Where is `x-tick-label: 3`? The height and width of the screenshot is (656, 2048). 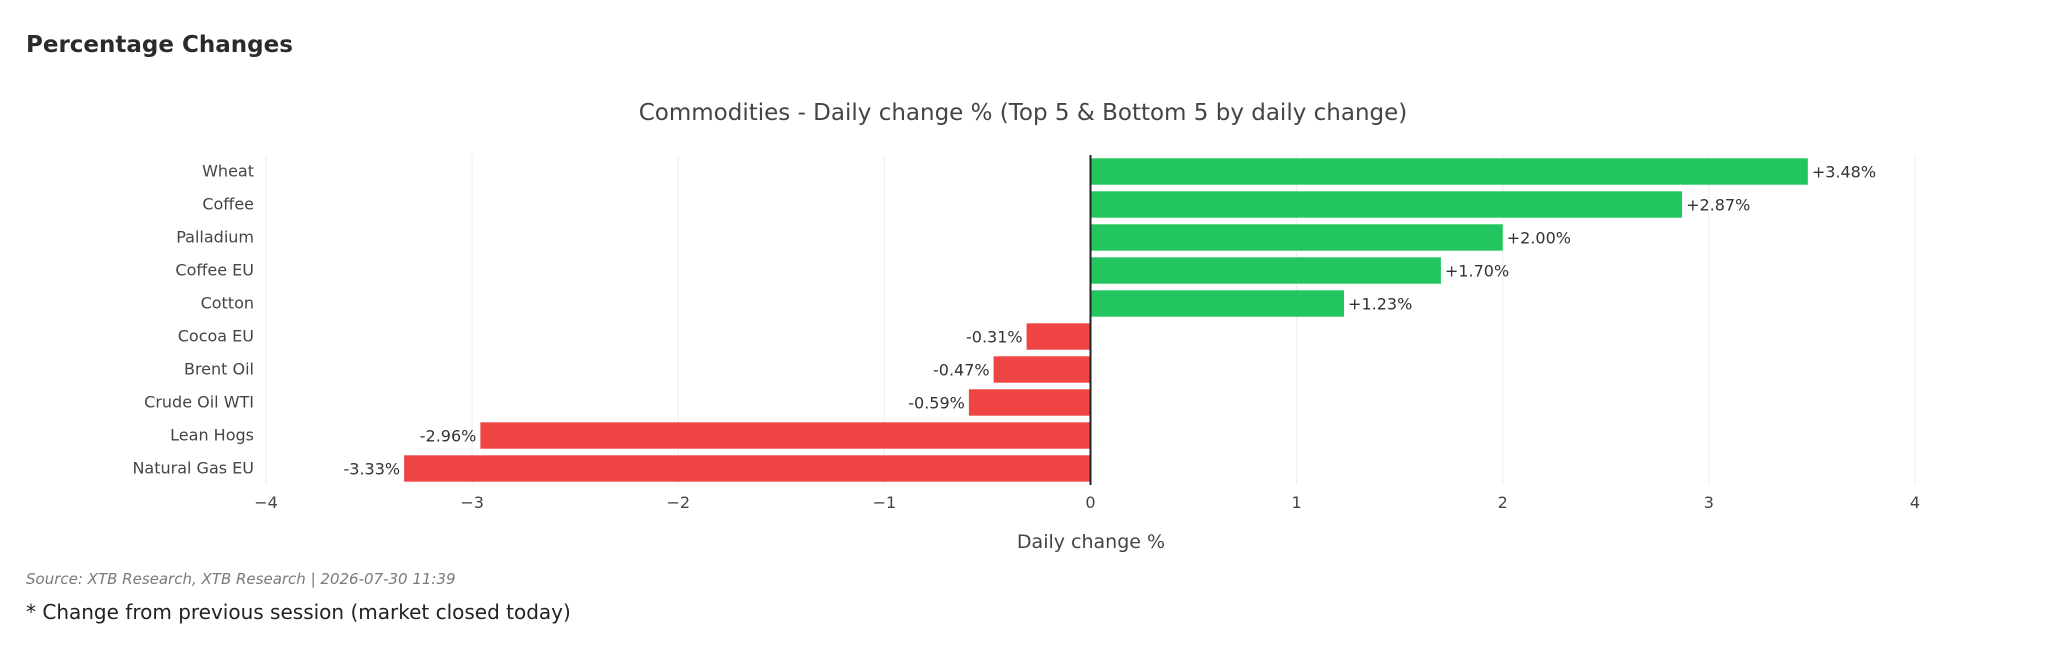
x-tick-label: 3 is located at coordinates (1709, 502).